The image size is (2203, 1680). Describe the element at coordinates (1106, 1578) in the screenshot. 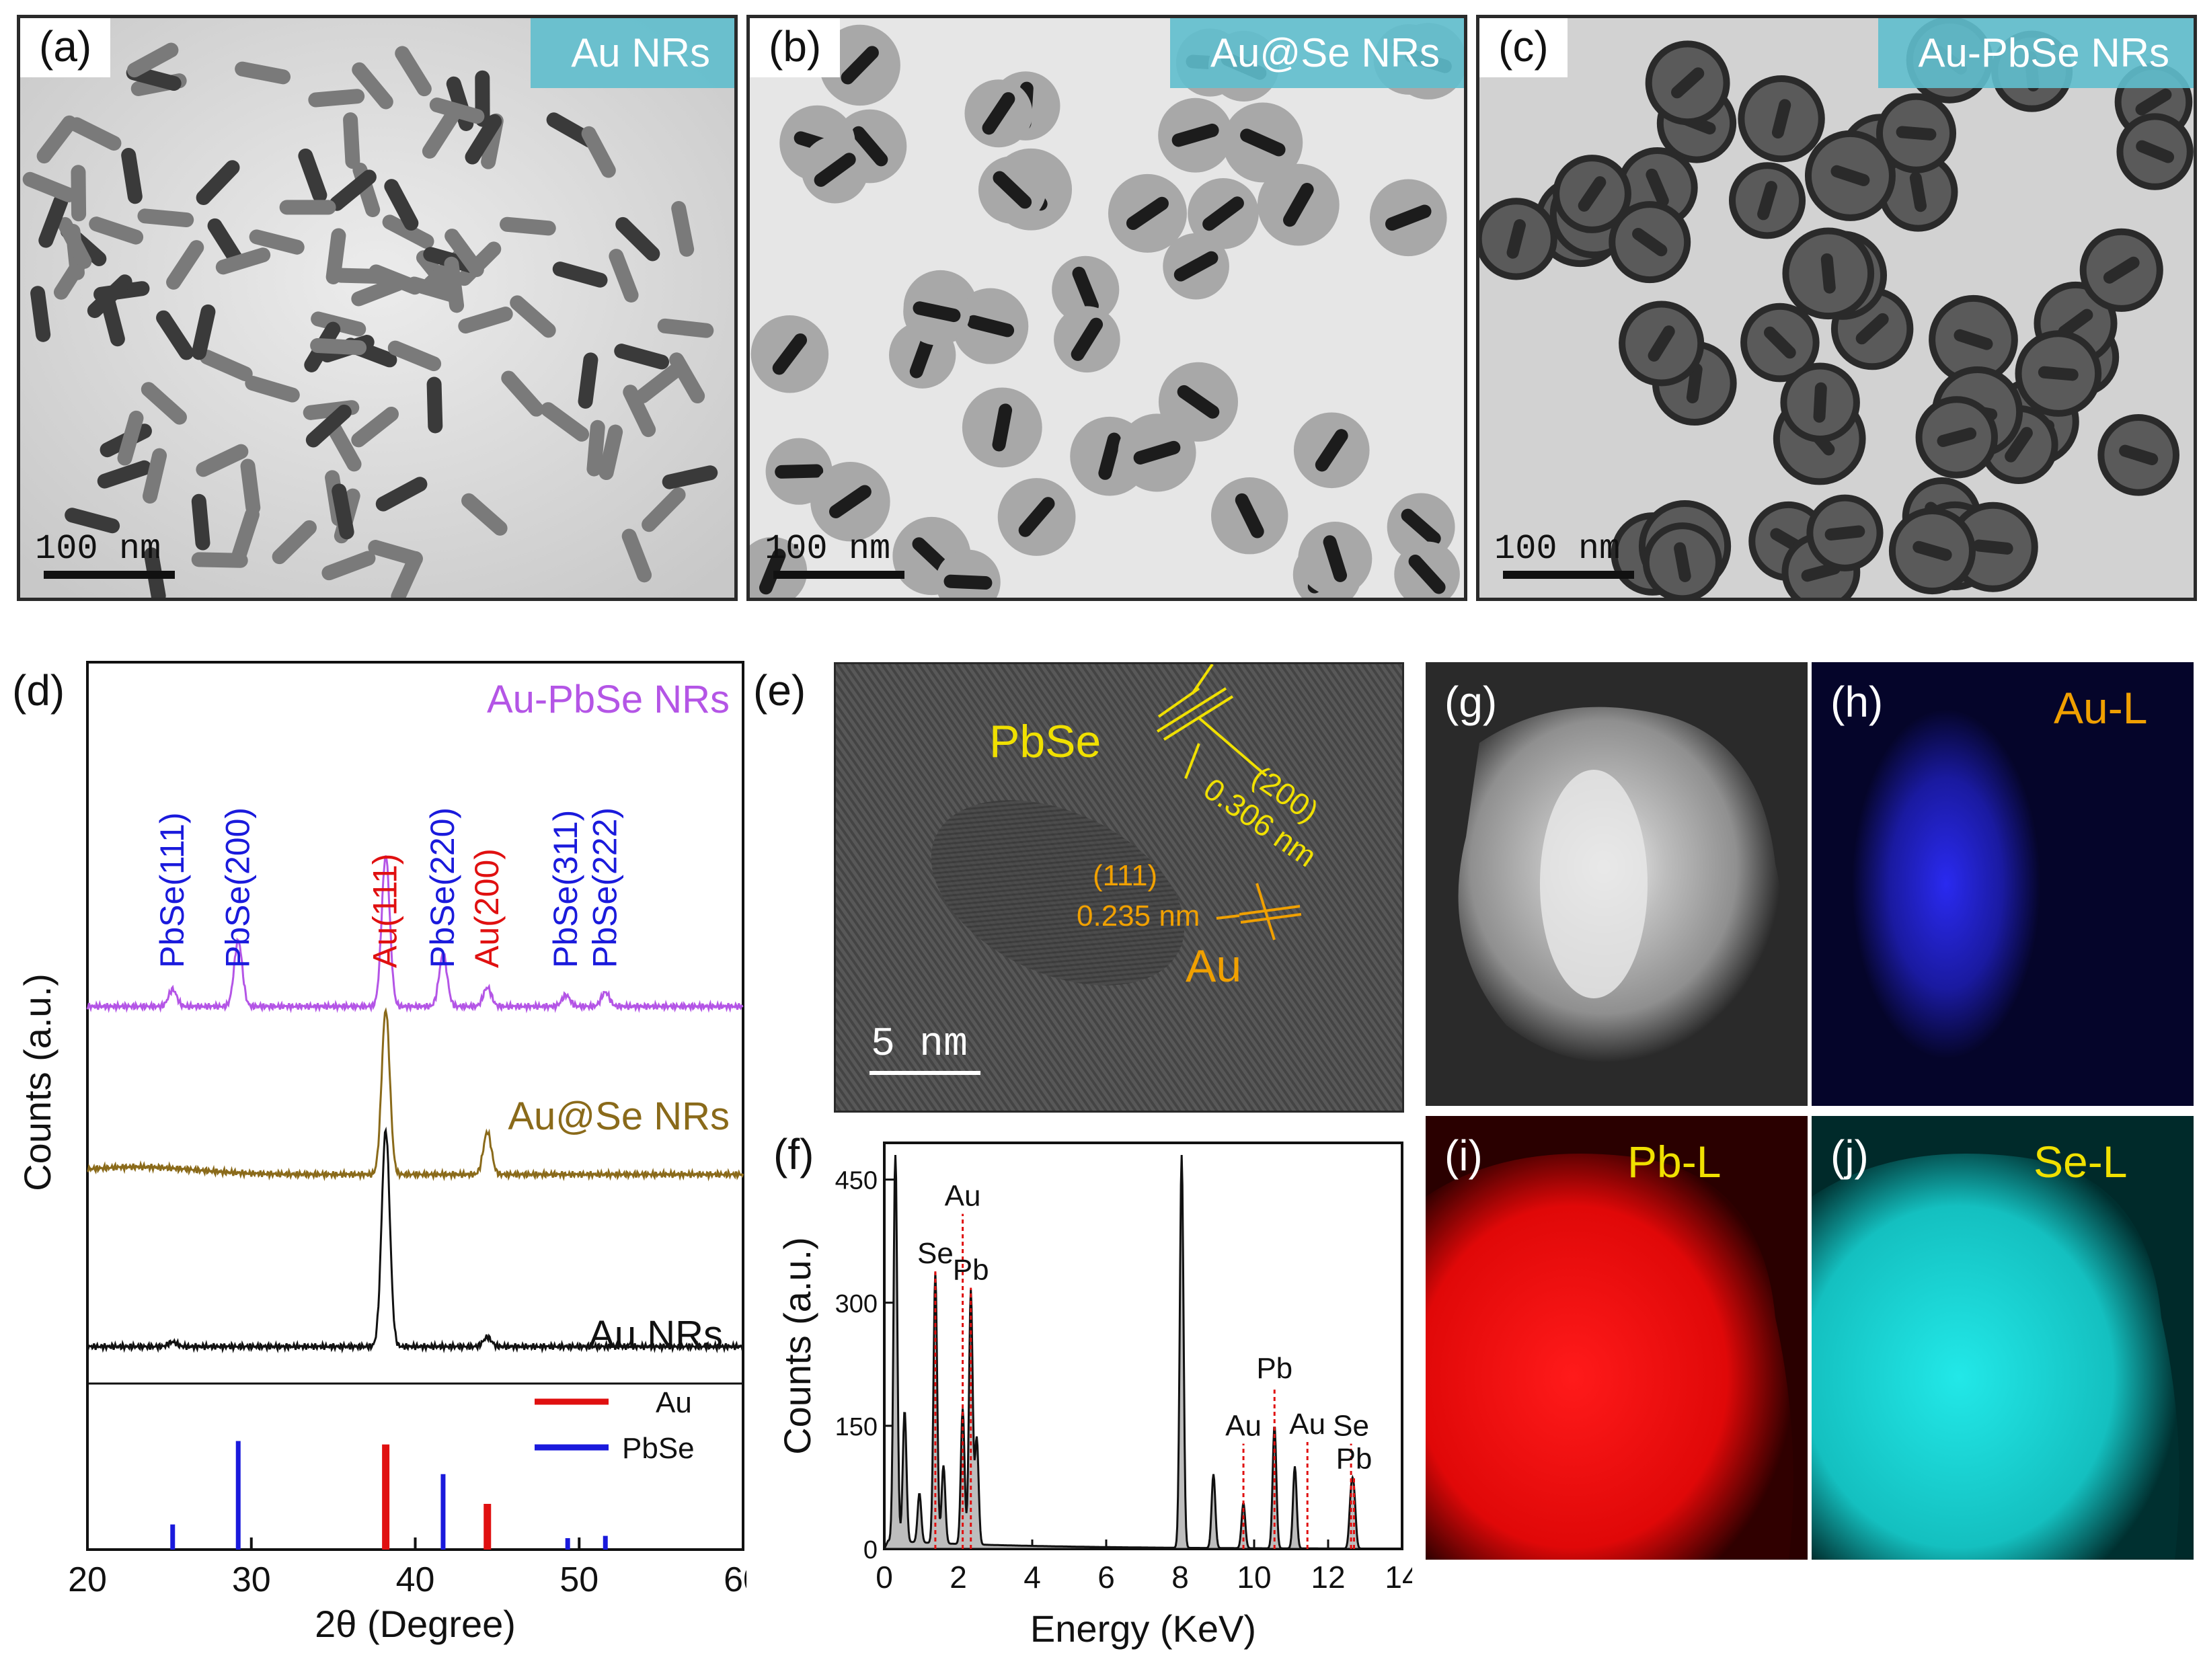

I see `eds-tick-label: 6` at that location.